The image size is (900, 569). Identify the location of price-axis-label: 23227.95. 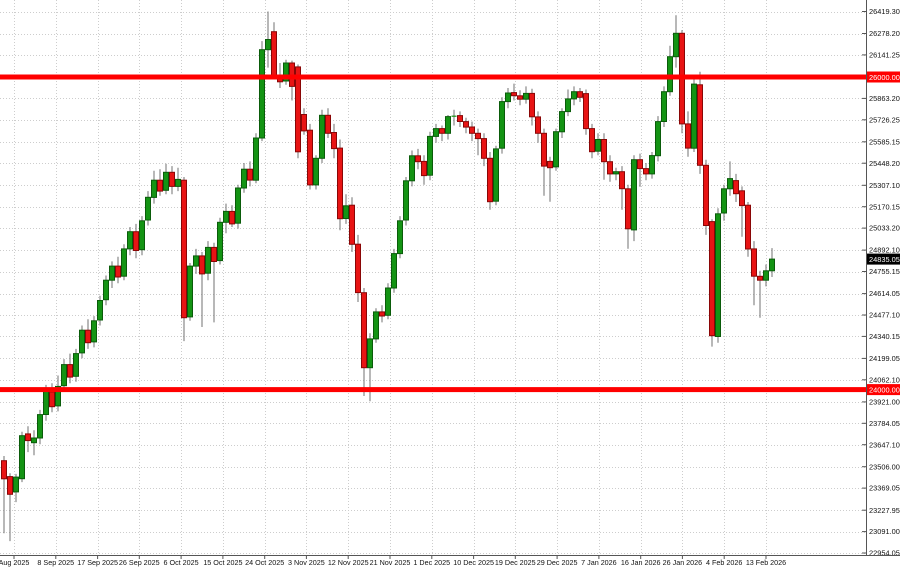
(884, 510).